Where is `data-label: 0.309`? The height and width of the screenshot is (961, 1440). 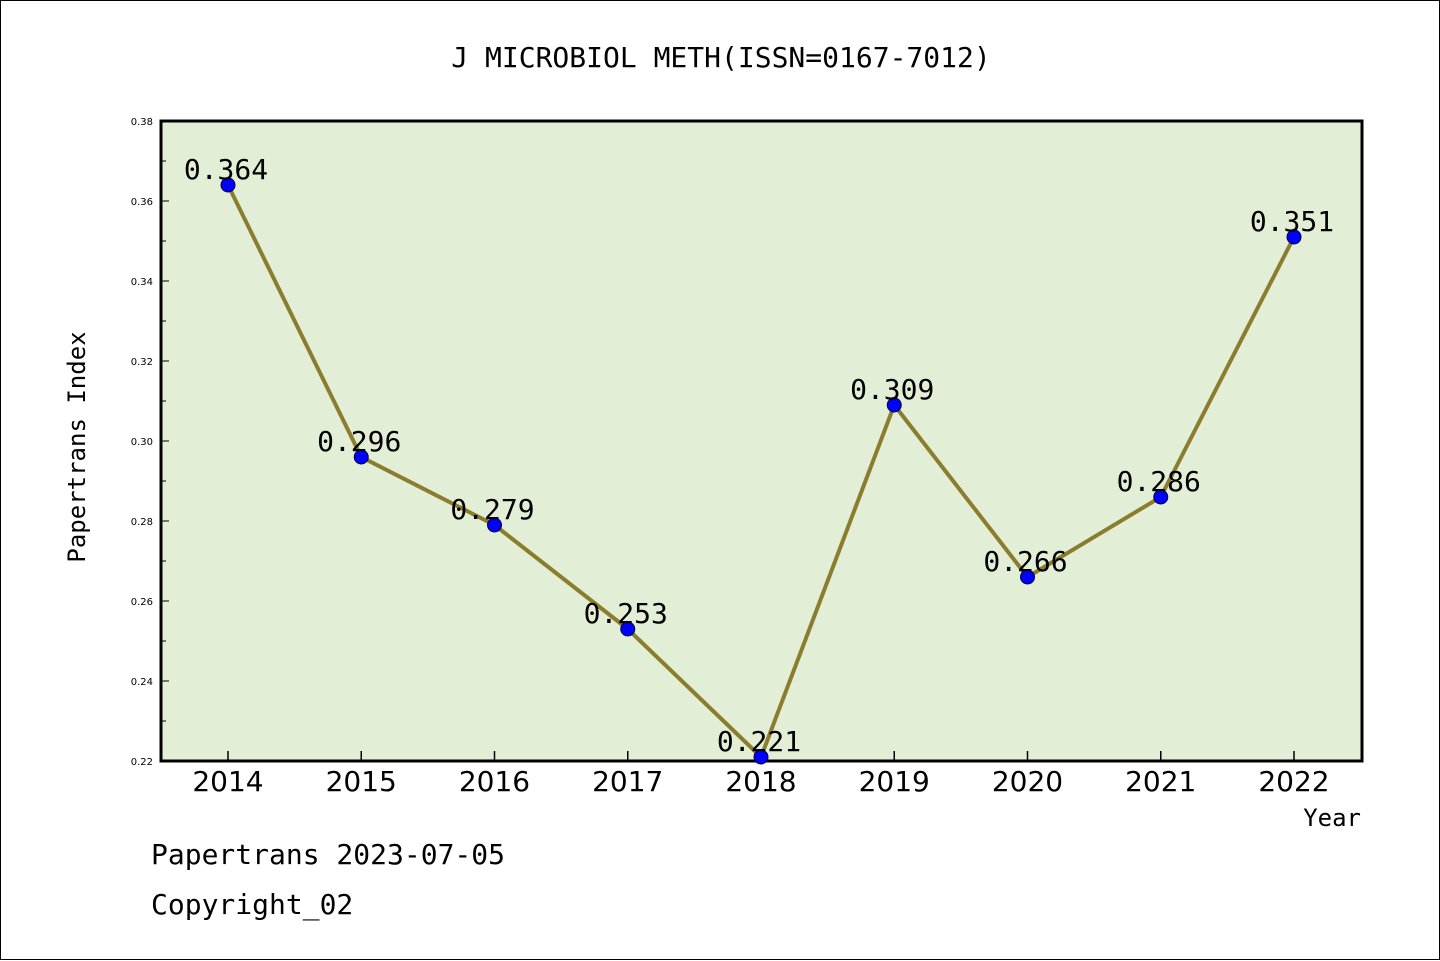 data-label: 0.309 is located at coordinates (892, 389).